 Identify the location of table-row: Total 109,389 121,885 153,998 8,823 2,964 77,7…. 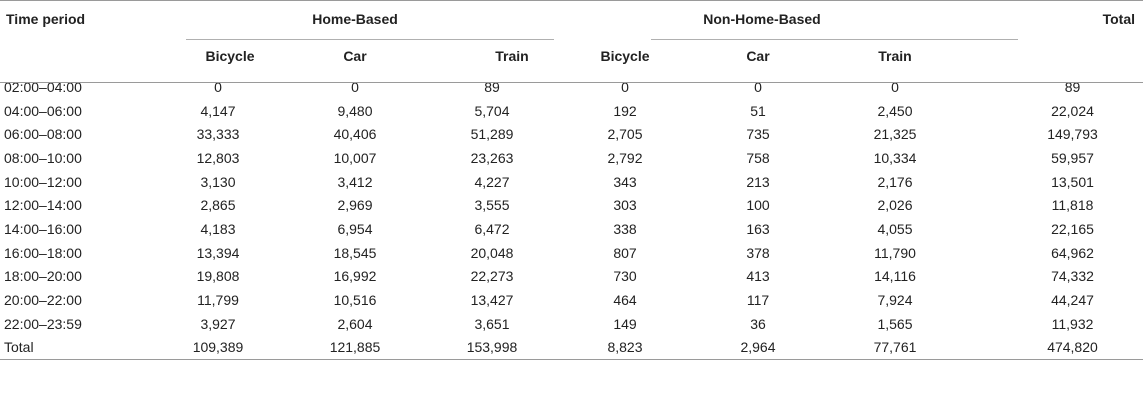
(571, 348).